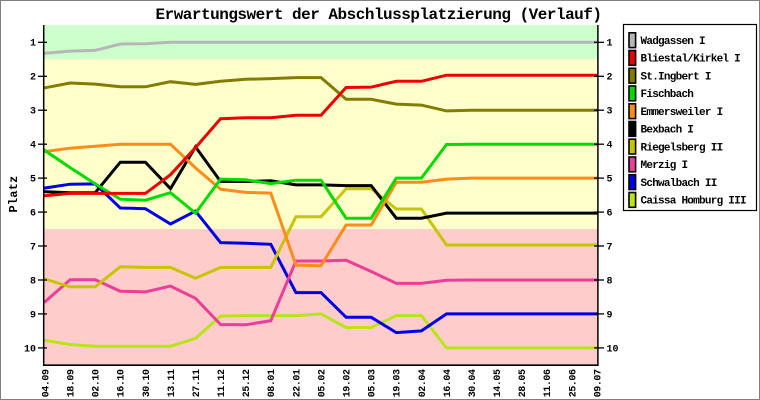 This screenshot has width=760, height=400. Describe the element at coordinates (272, 383) in the screenshot. I see `svg-text: 08.01` at that location.